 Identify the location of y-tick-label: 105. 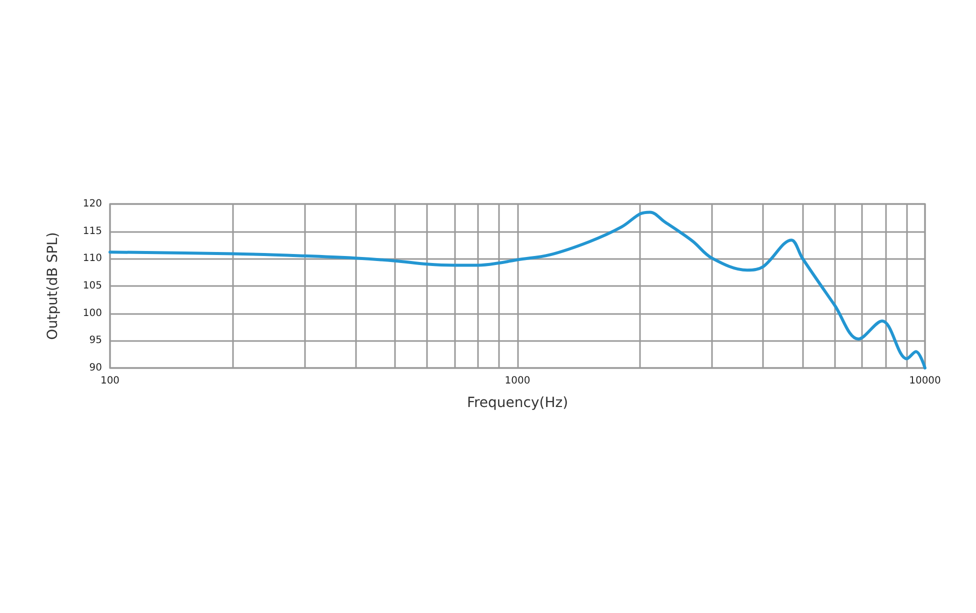
(92, 286).